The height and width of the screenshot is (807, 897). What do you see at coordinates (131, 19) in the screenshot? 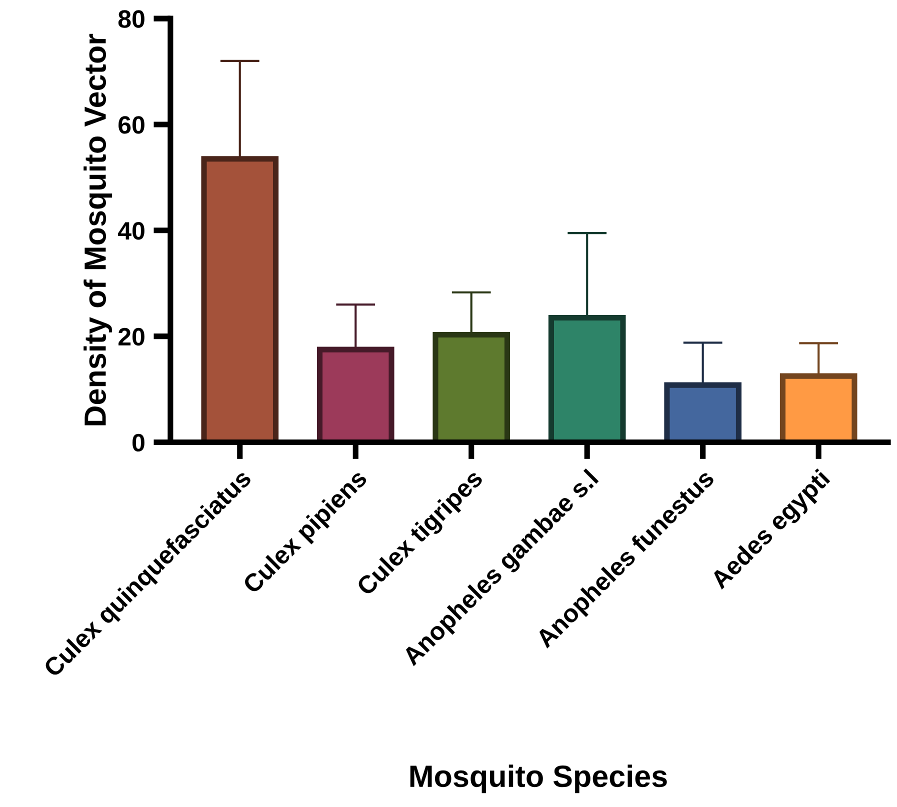
I see `y-tick-label: 80` at bounding box center [131, 19].